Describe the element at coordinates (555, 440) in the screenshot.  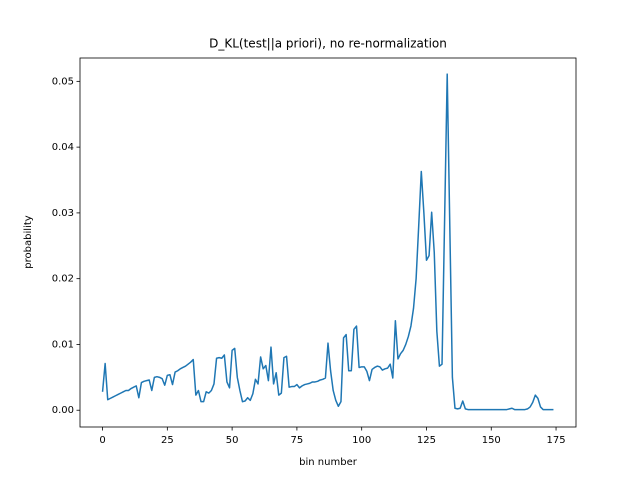
I see `x-tick-label: 175` at that location.